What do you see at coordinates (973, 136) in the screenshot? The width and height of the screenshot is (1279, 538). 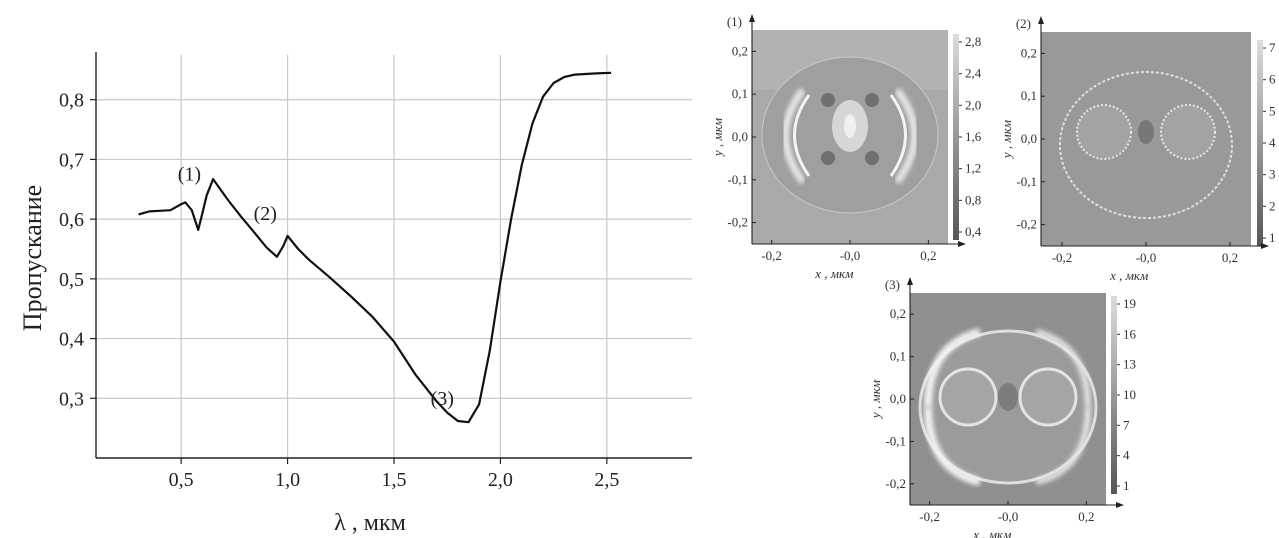 I see `colorbar-tick-label: 1,6` at bounding box center [973, 136].